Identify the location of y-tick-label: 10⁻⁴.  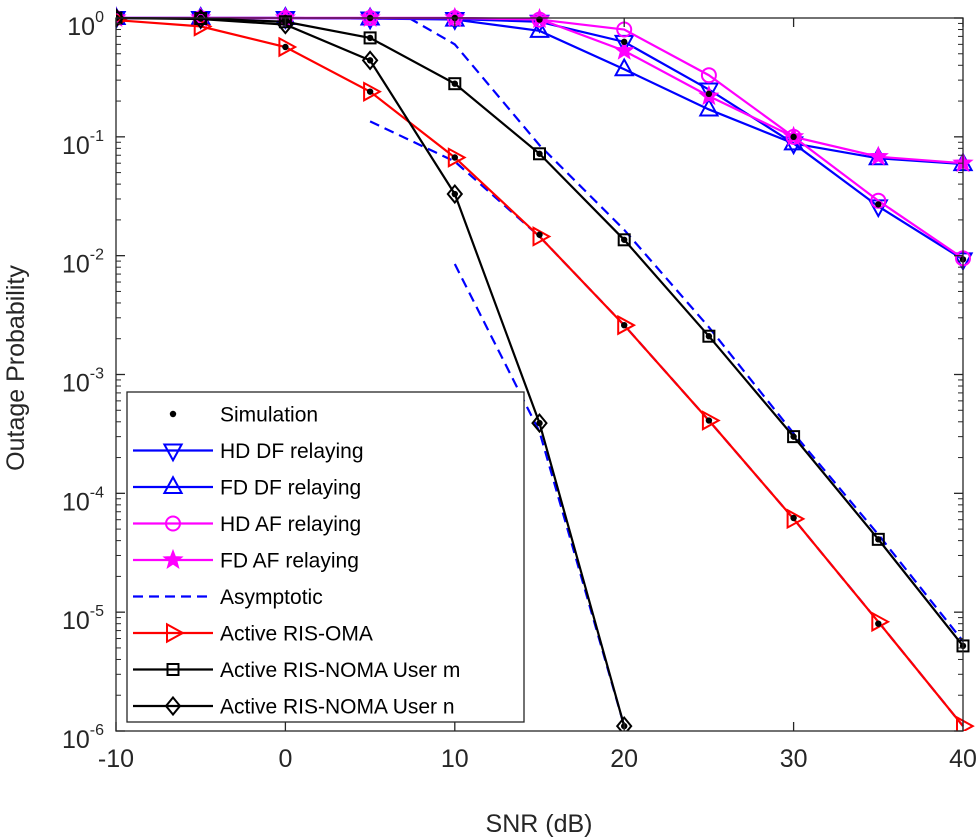
(83, 500).